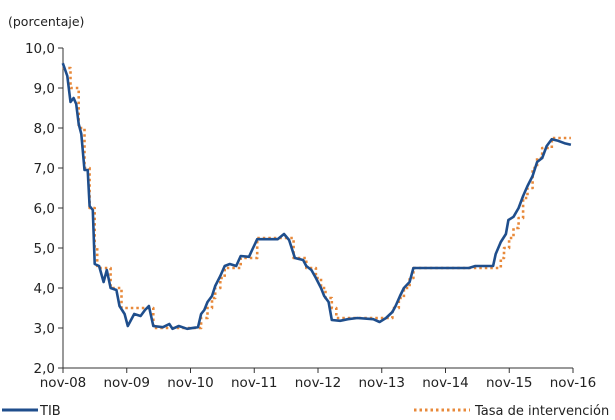  What do you see at coordinates (44, 289) in the screenshot?
I see `y-tick-label: 4,0` at bounding box center [44, 289].